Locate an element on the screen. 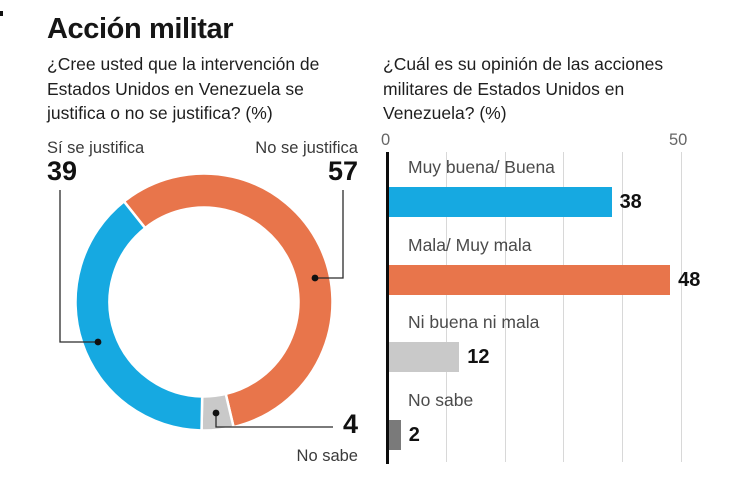  leader-dot-no-se-justifica is located at coordinates (315, 278).